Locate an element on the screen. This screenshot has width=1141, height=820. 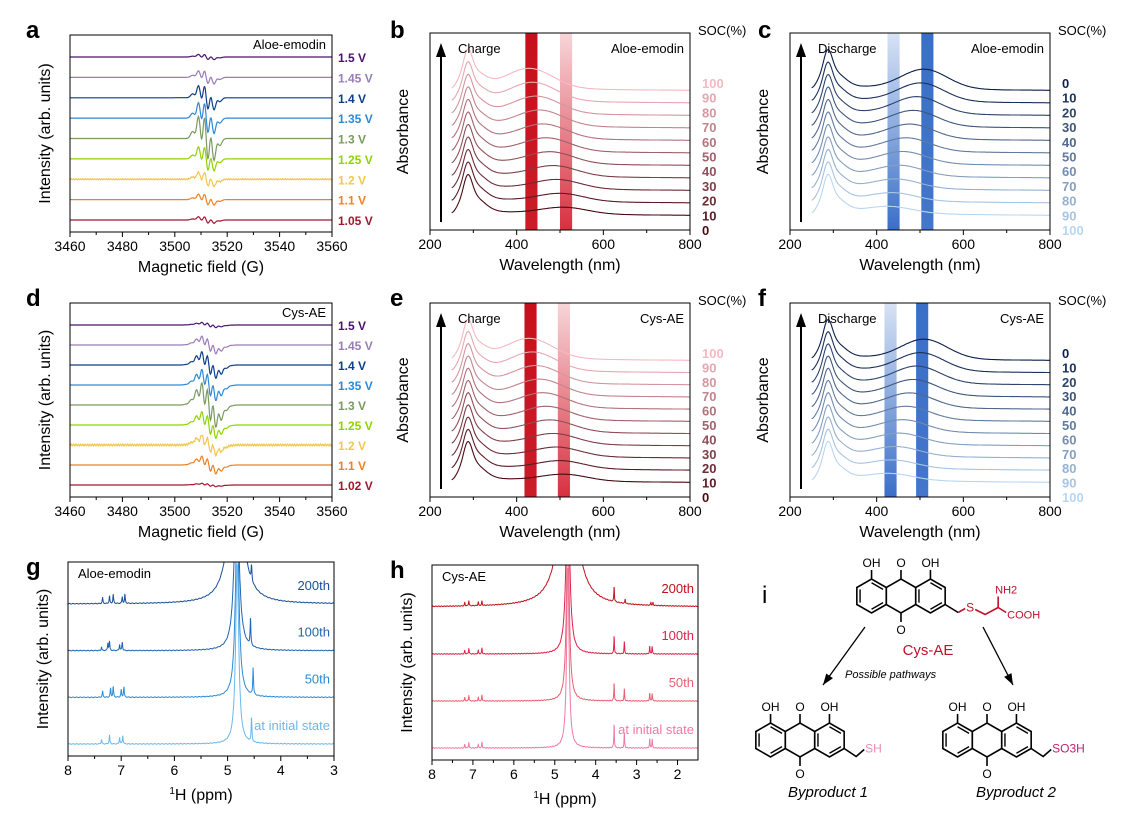
double-bond is located at coordinates (835, 730).